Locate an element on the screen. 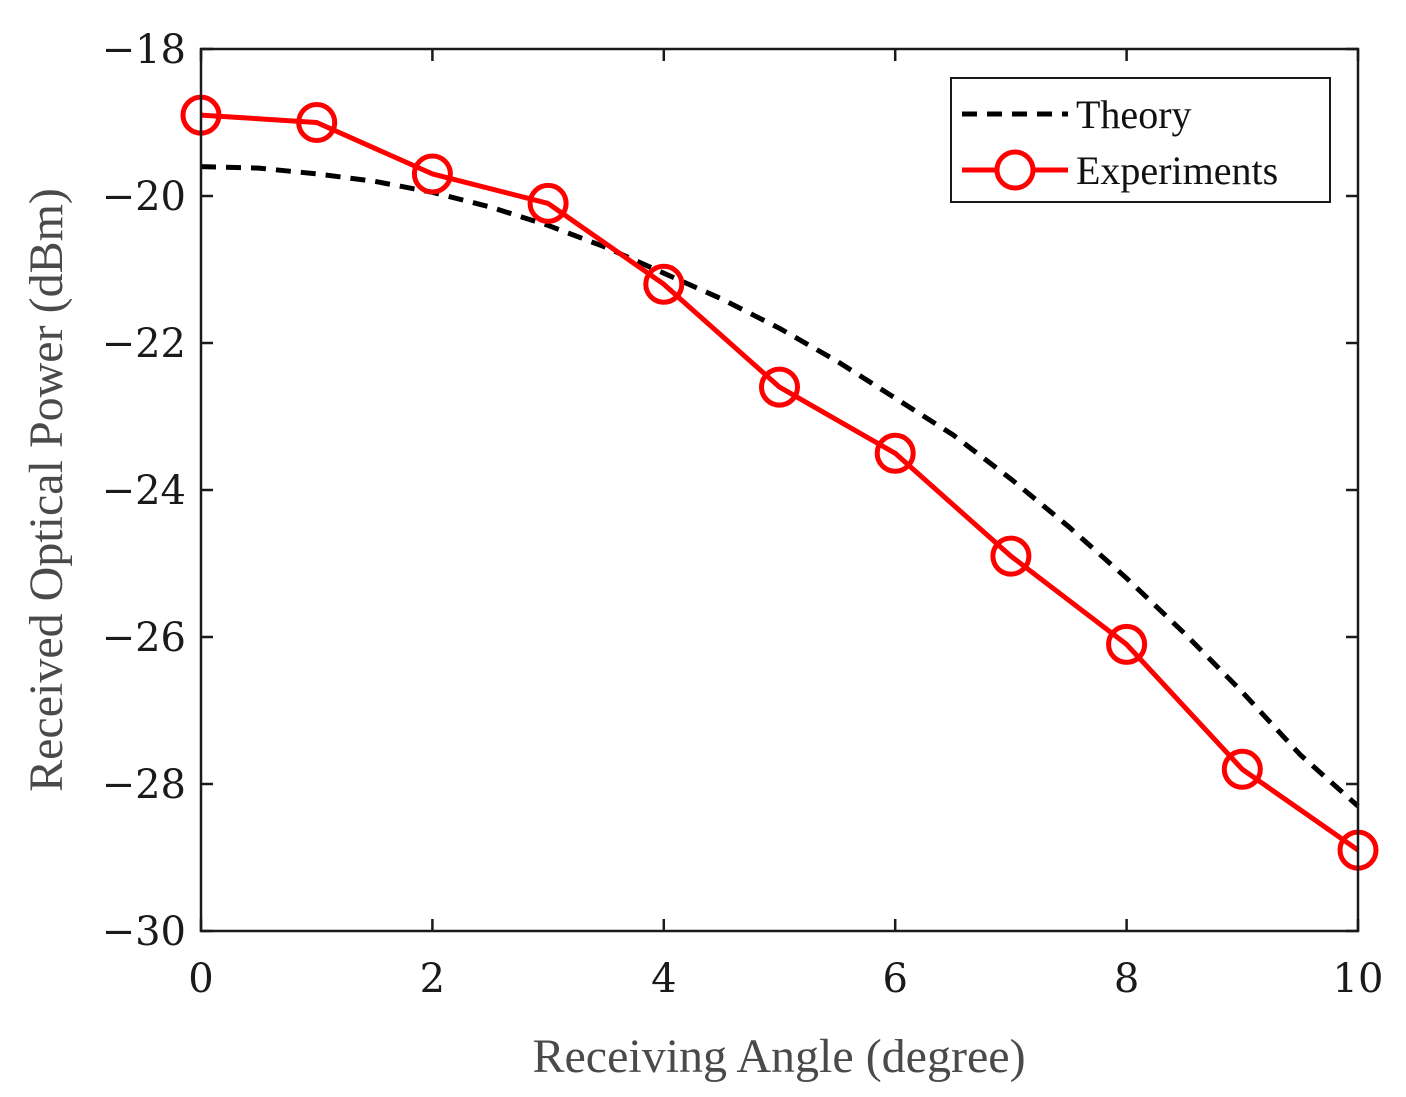 The height and width of the screenshot is (1097, 1406). legend-experiments-marker is located at coordinates (1015, 170).